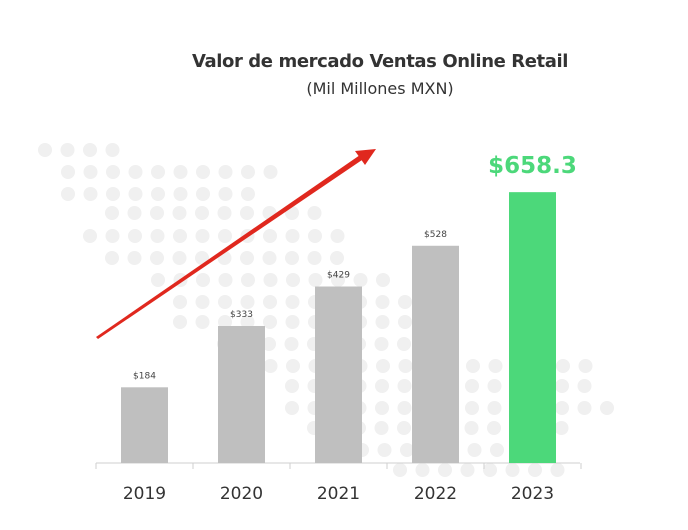 The height and width of the screenshot is (530, 688). Describe the element at coordinates (241, 394) in the screenshot. I see `bar-2020` at that location.